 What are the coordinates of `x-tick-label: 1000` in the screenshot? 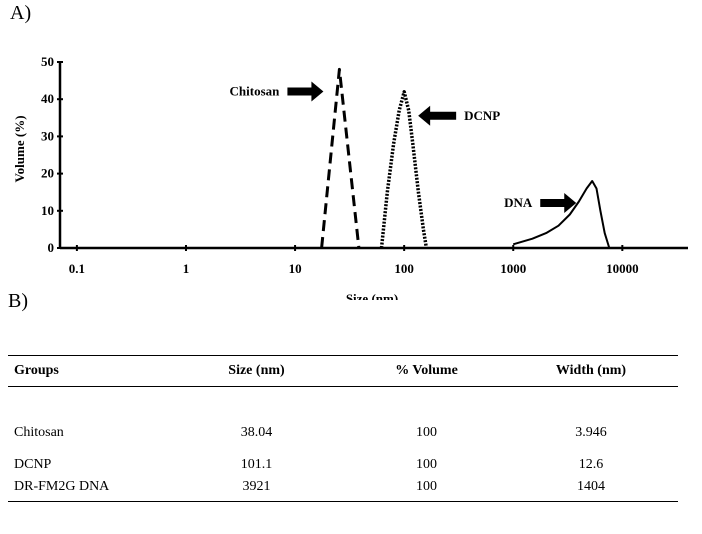 It's located at (513, 268).